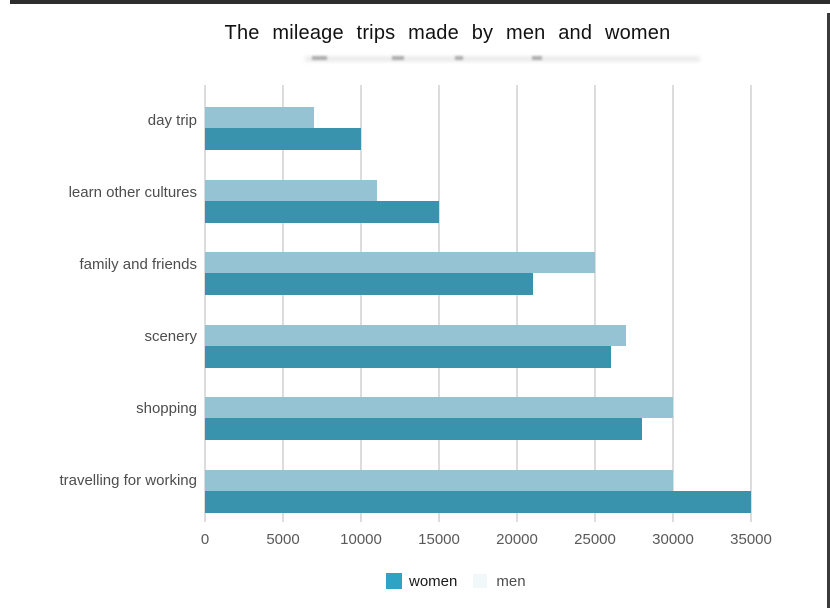 The image size is (830, 608). I want to click on x-tick-20000: 20000, so click(517, 539).